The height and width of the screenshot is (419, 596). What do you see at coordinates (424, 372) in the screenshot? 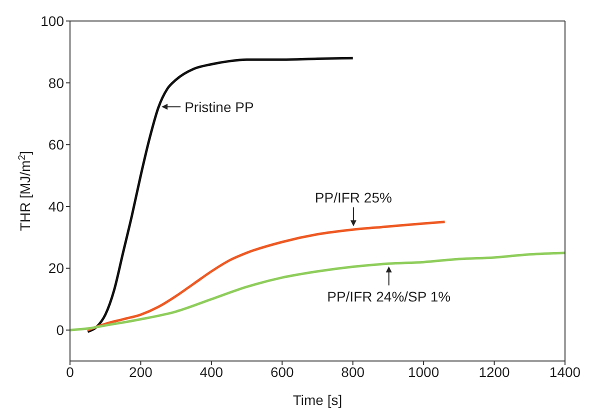
I see `x-tick-label: 1000` at bounding box center [424, 372].